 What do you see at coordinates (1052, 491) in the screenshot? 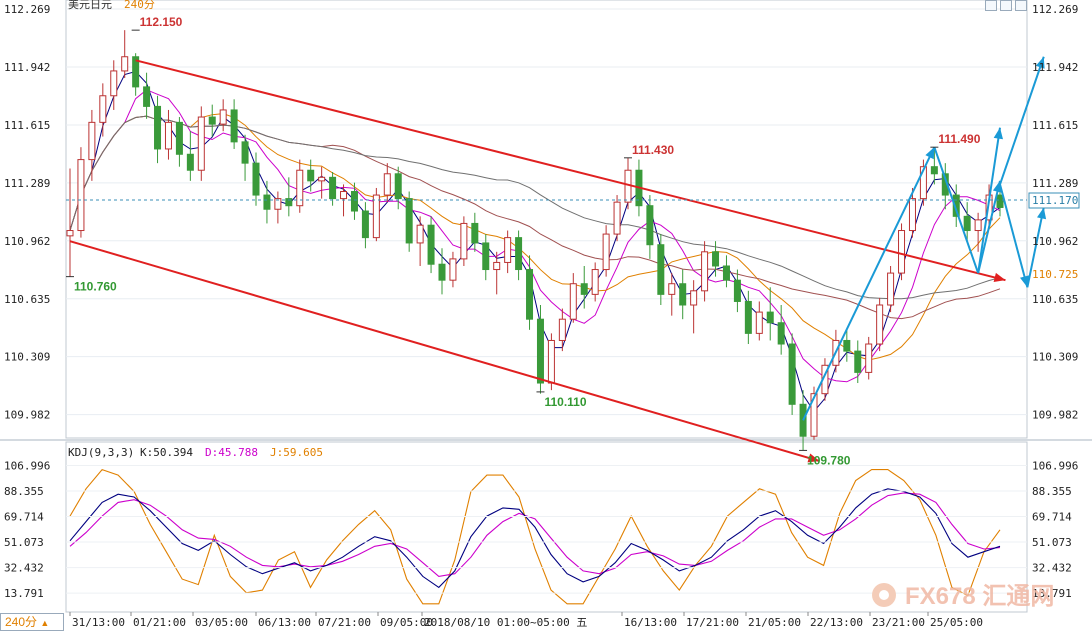
I see `kdj-tick-right: 88.355` at bounding box center [1052, 491].